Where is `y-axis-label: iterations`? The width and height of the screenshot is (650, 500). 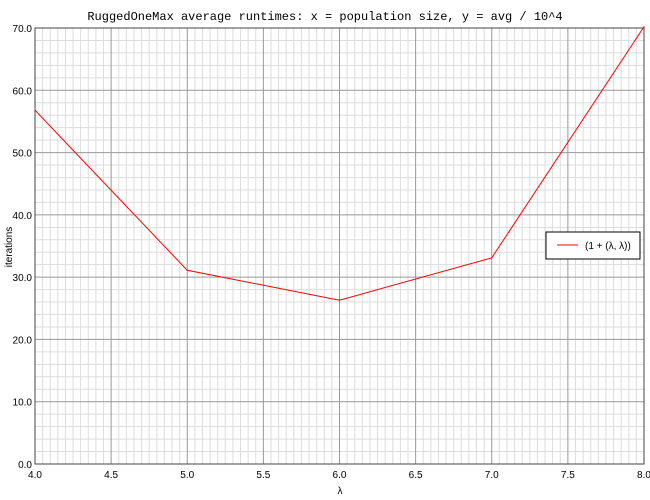 y-axis-label: iterations is located at coordinates (9, 247).